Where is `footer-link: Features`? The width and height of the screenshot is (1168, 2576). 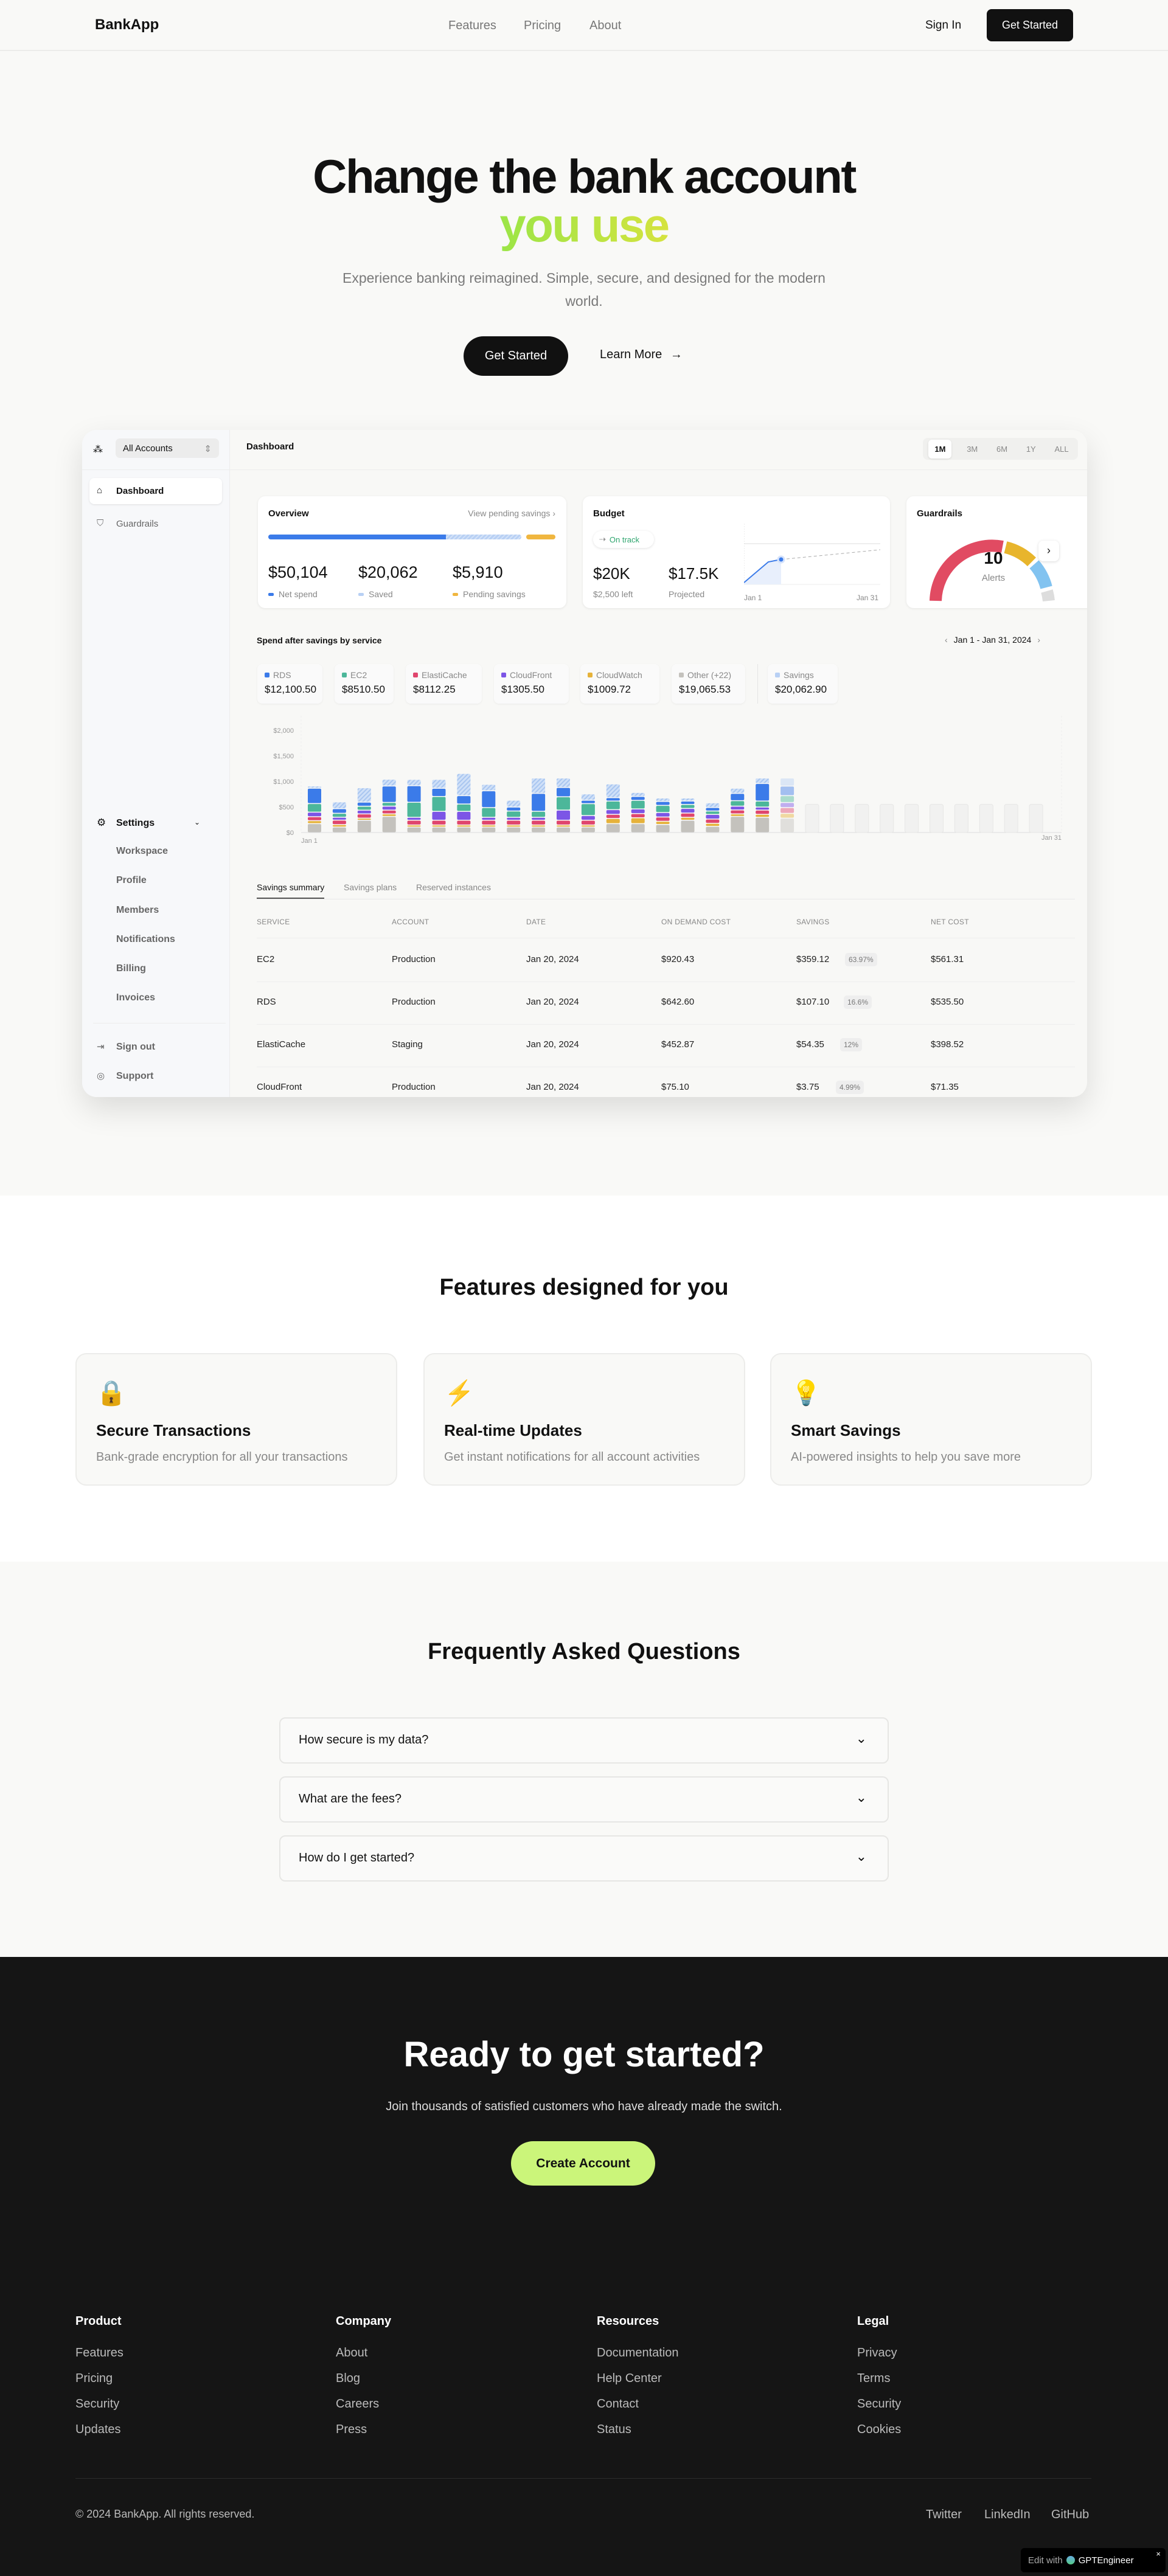 footer-link: Features is located at coordinates (99, 2353).